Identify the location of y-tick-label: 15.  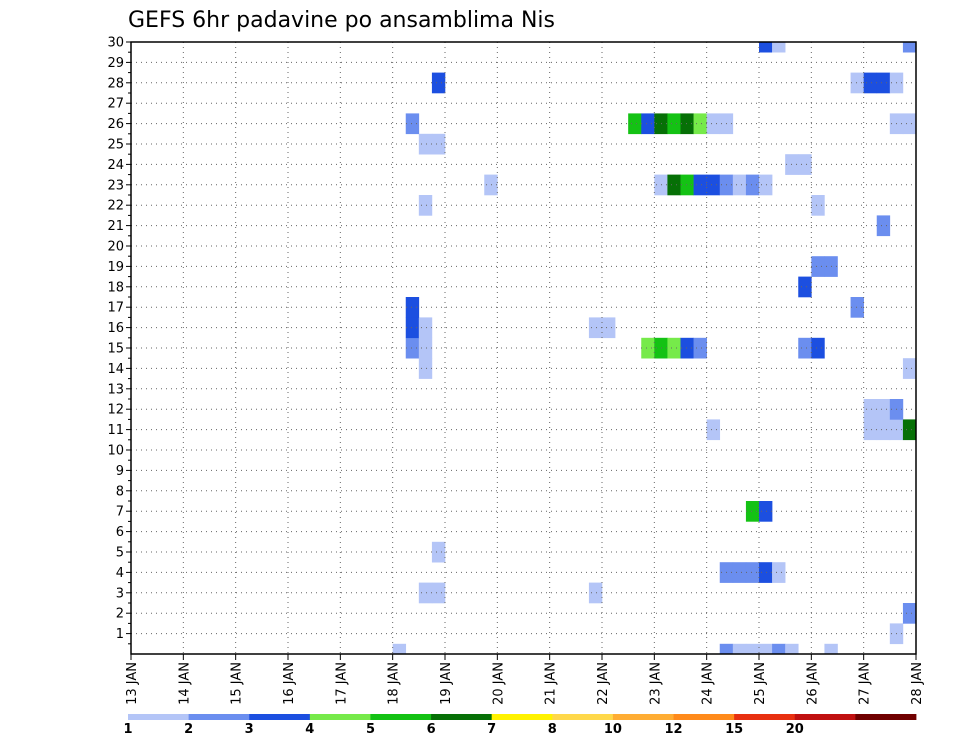
(115, 349).